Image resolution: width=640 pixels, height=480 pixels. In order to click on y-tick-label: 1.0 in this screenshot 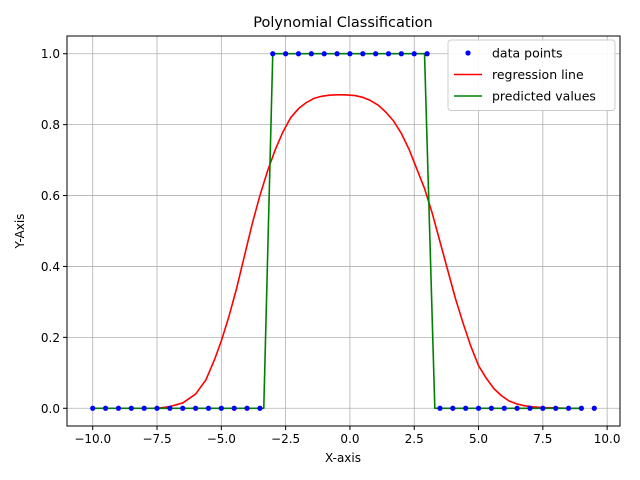, I will do `click(50, 54)`.